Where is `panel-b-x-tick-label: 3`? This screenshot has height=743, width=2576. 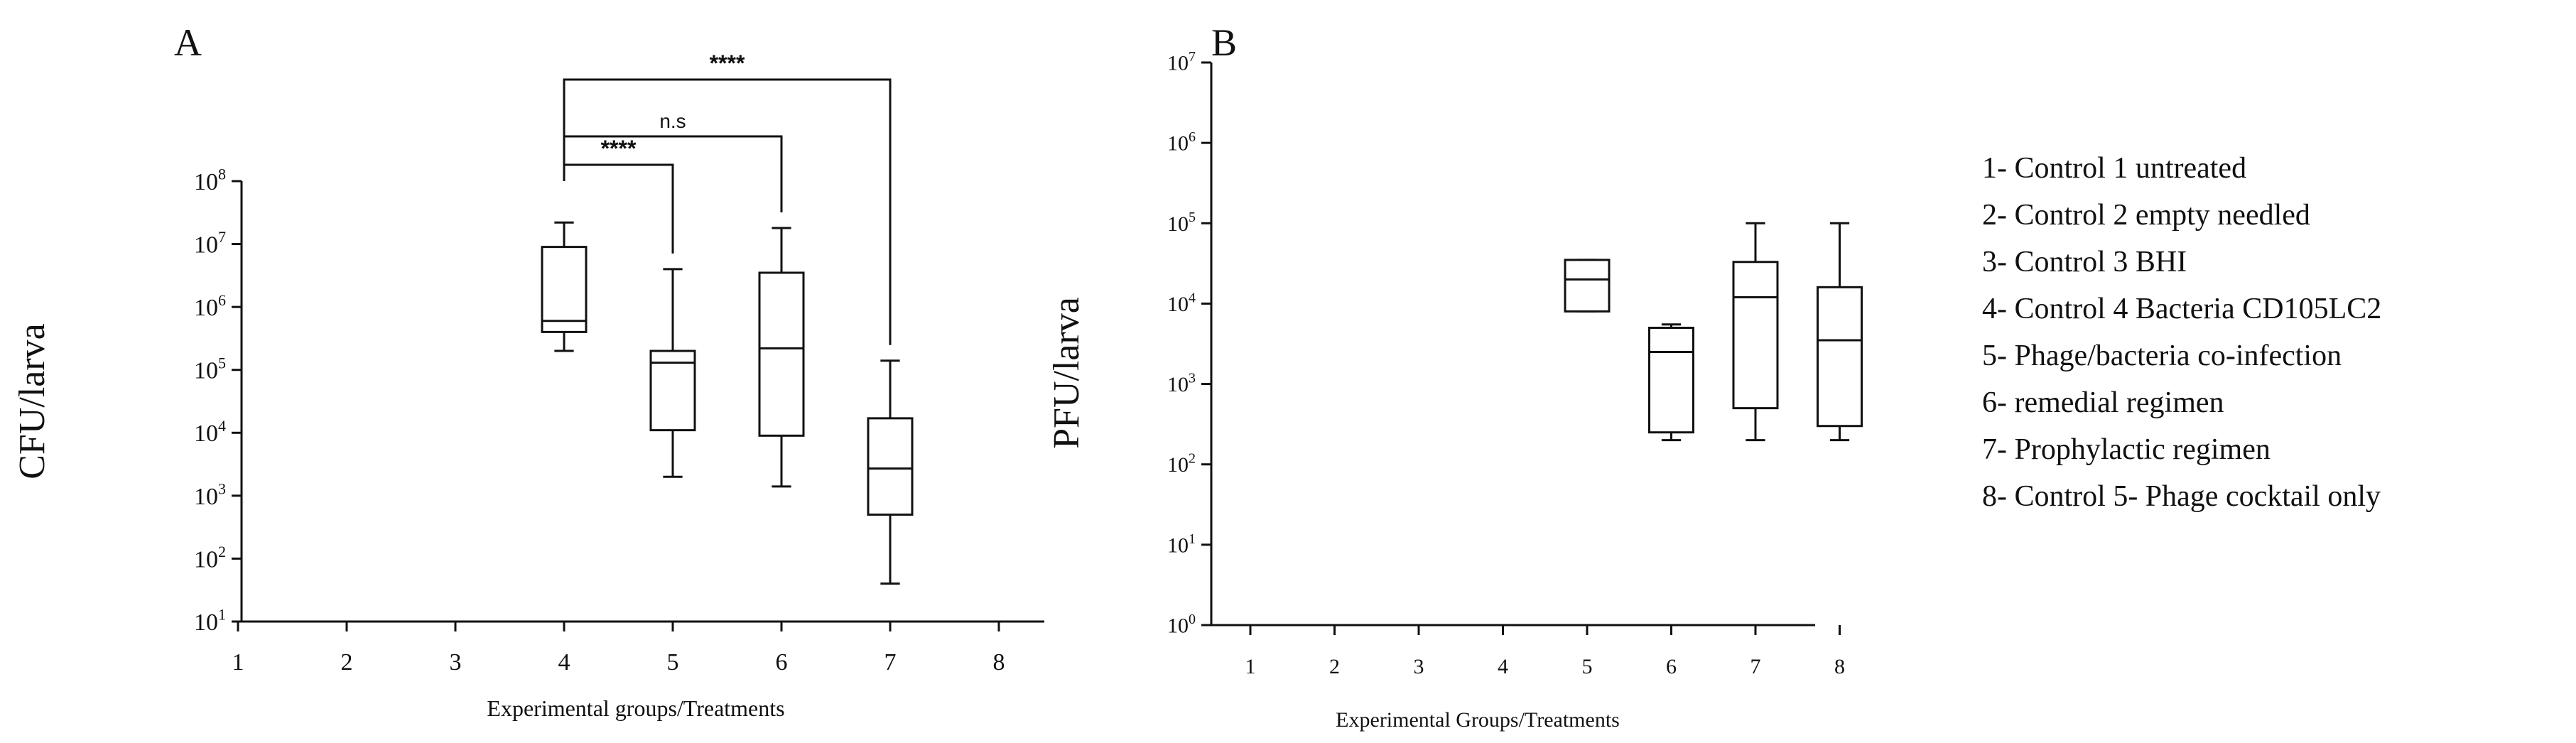
panel-b-x-tick-label: 3 is located at coordinates (1419, 667).